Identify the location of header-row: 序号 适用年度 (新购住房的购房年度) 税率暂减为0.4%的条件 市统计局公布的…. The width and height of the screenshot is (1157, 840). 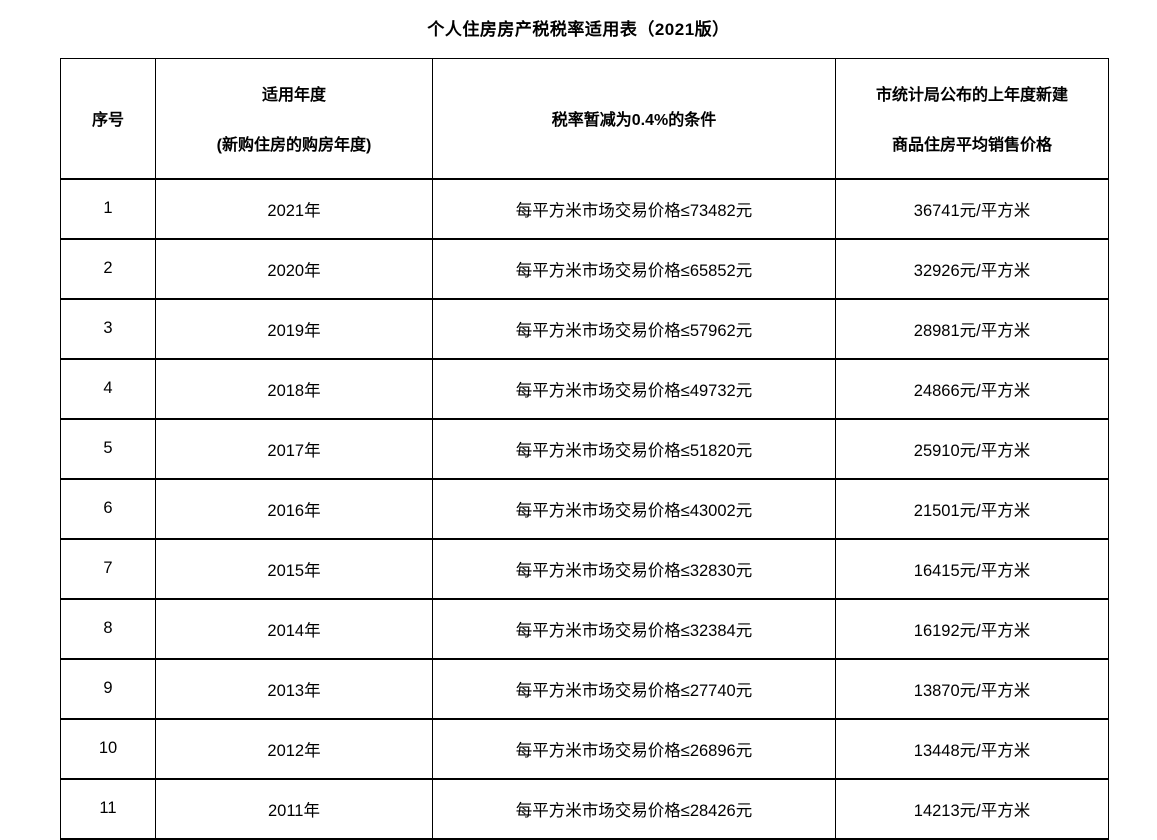
(584, 119).